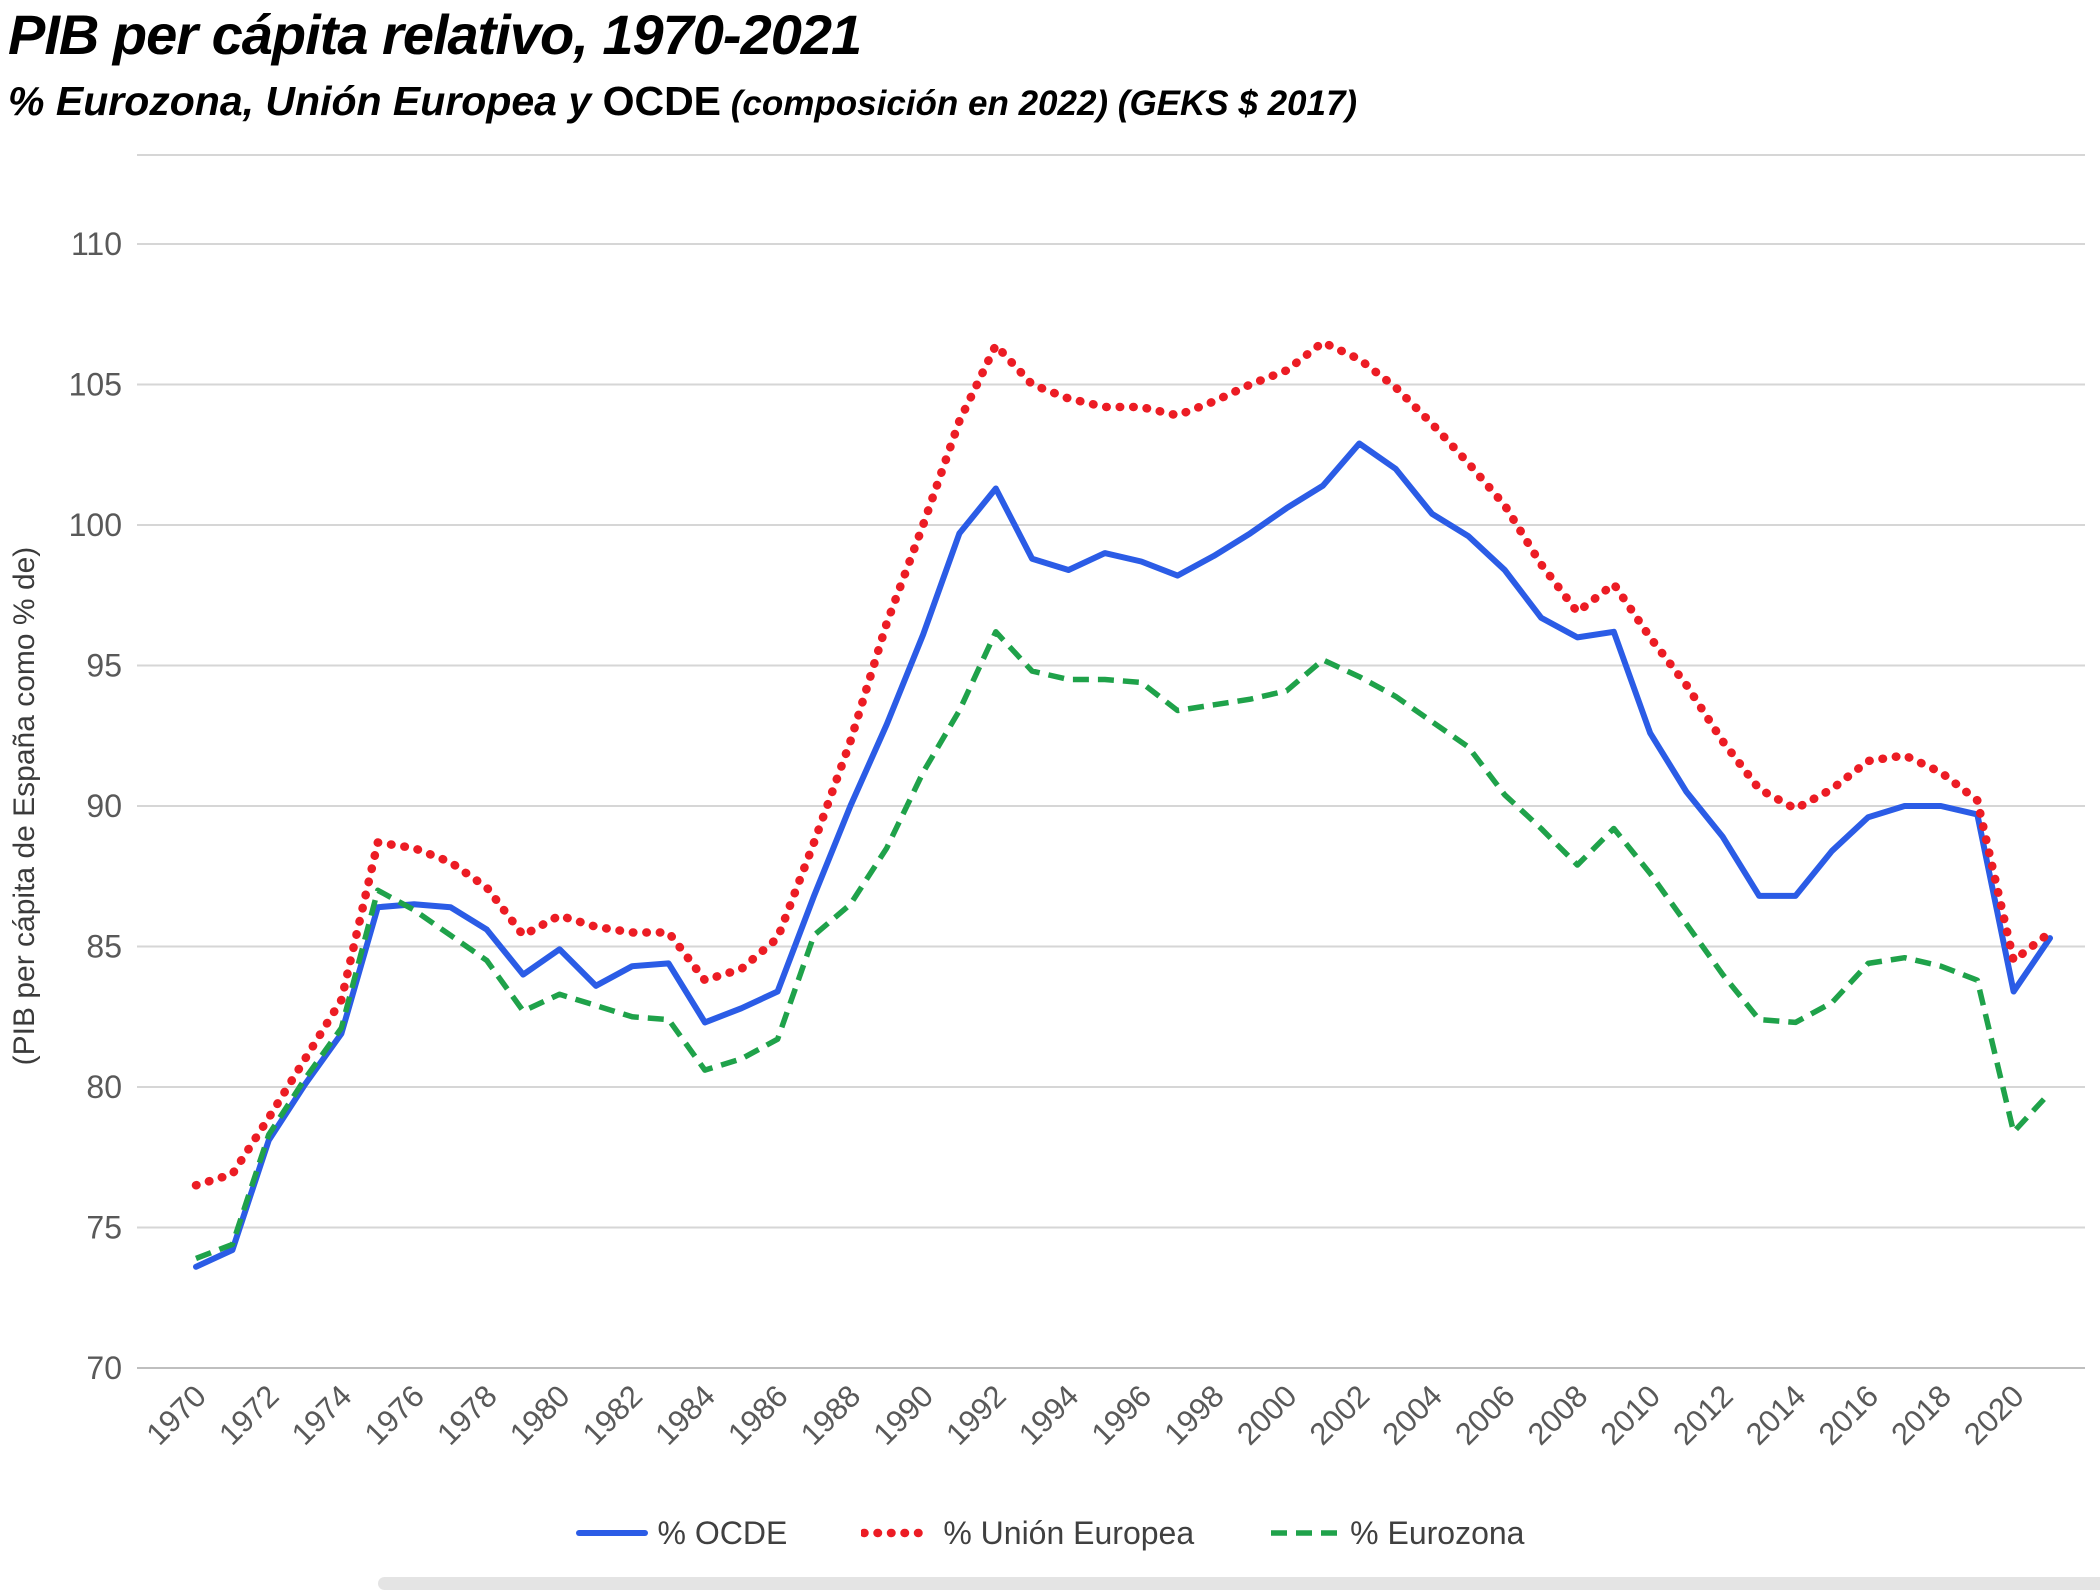 The width and height of the screenshot is (2100, 1591). I want to click on y-tick-label-70: 70, so click(104, 1368).